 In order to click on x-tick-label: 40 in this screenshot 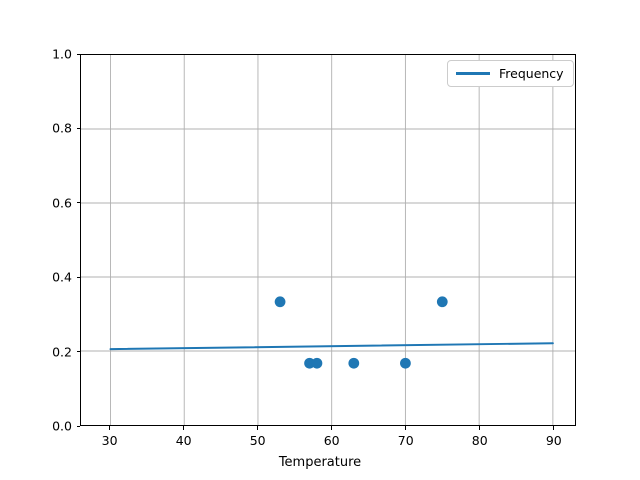, I will do `click(183, 440)`.